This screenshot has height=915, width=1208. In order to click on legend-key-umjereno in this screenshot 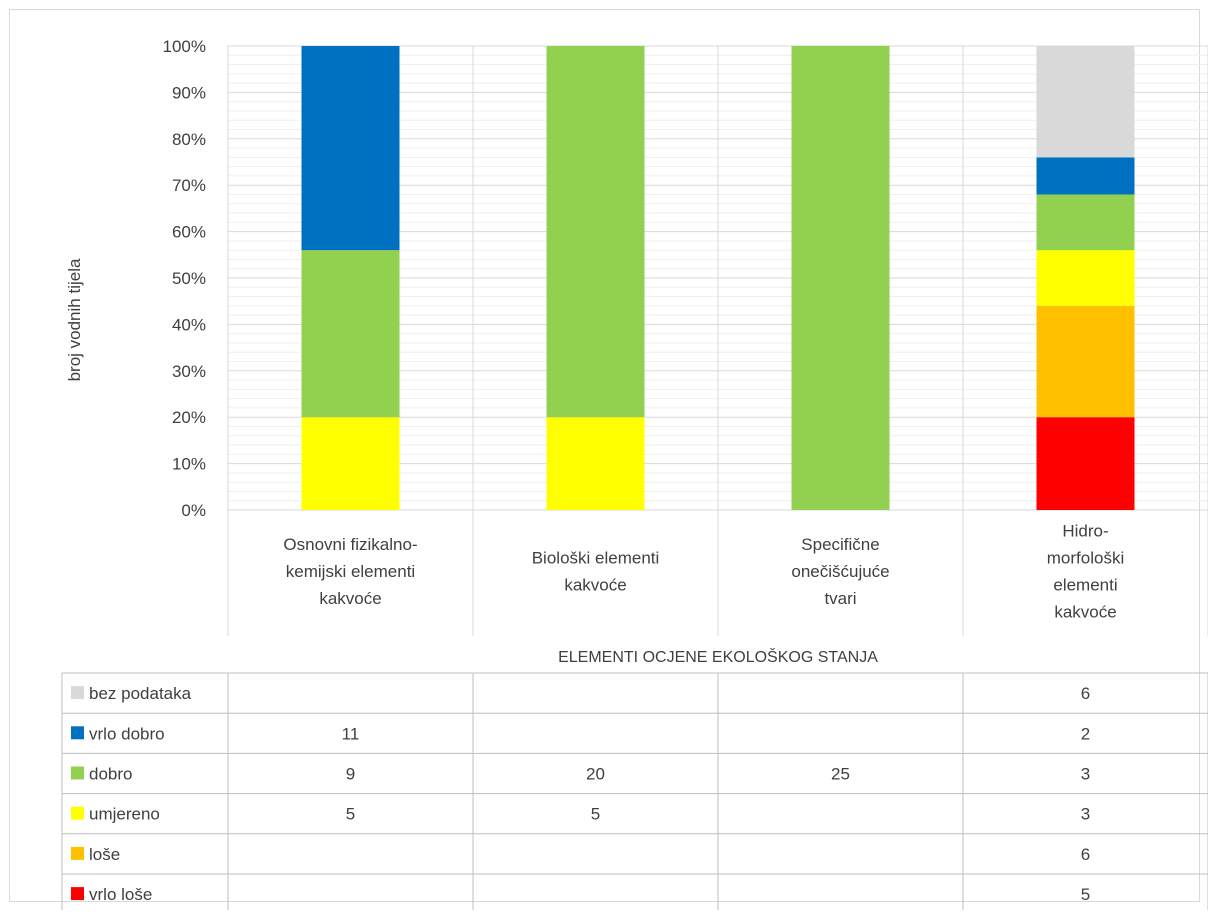, I will do `click(77, 813)`.